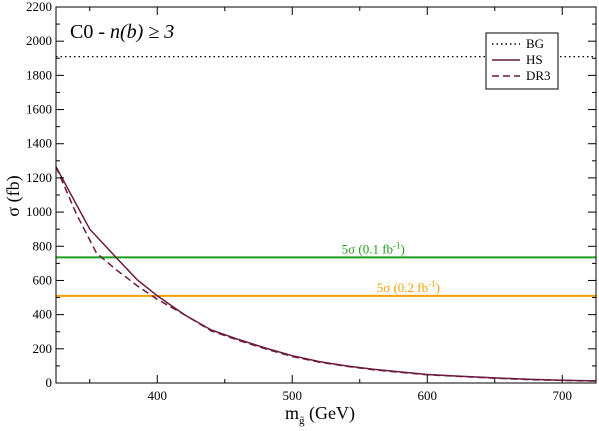 This screenshot has width=599, height=431. I want to click on y-tick-label: 1800, so click(39, 74).